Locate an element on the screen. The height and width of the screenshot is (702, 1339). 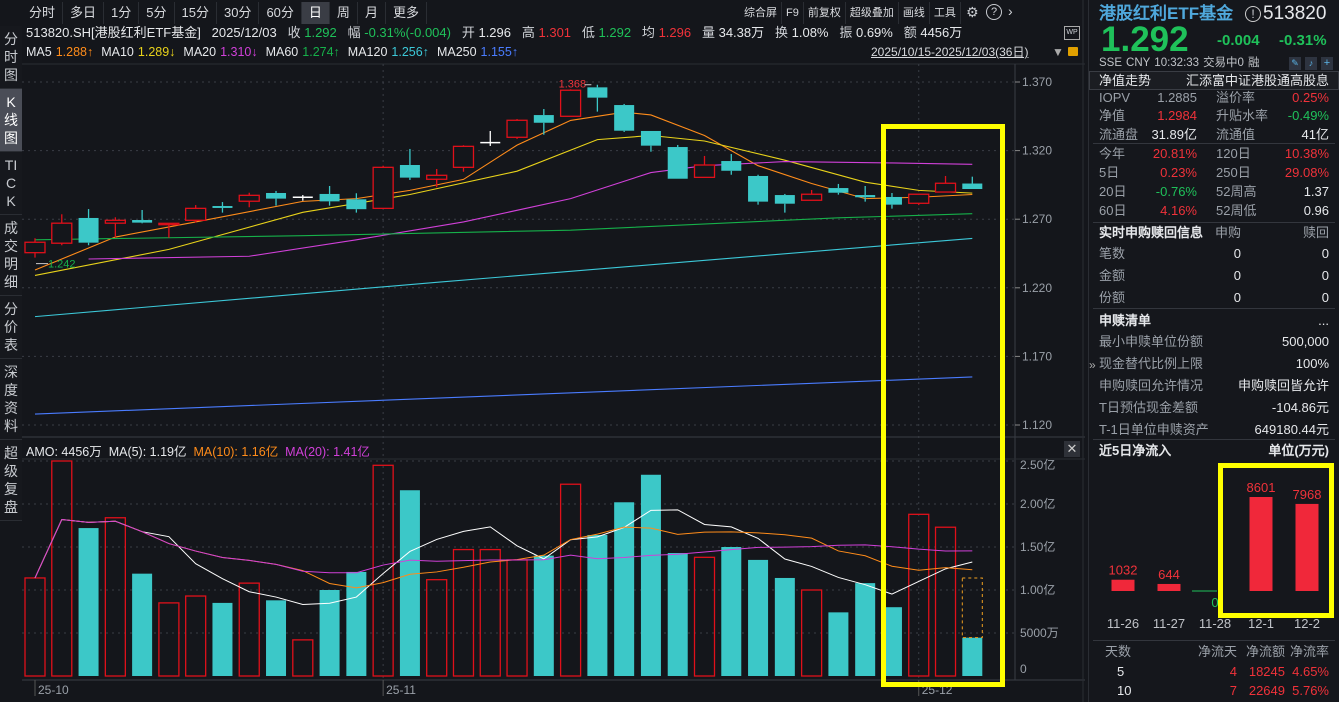
iopv-row: IOPV 1.2885 溢价率 0.25% is located at coordinates (1214, 98).